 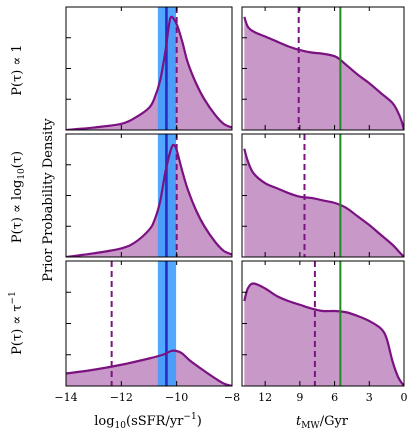 What do you see at coordinates (17, 48) in the screenshot?
I see `row-label-1-main: 1` at bounding box center [17, 48].